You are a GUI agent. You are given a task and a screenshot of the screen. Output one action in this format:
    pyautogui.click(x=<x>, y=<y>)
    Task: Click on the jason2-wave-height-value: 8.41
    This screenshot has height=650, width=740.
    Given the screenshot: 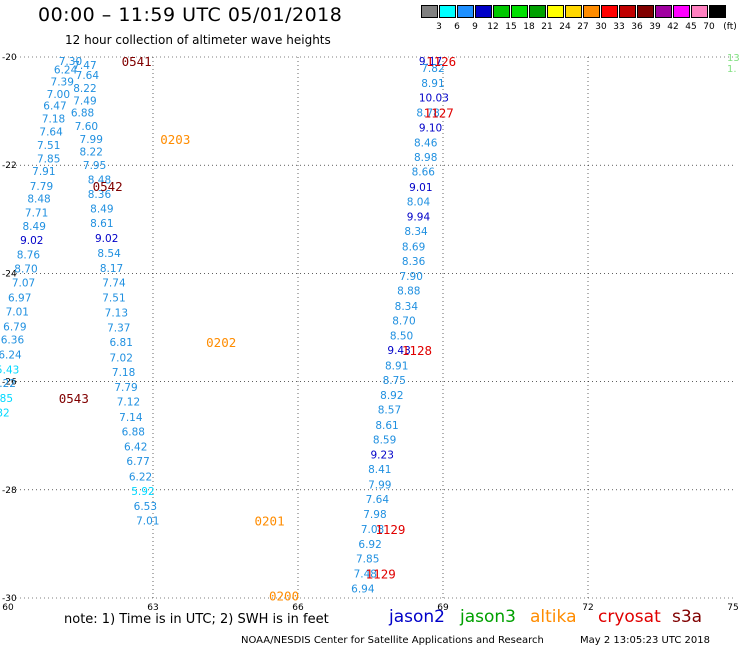 What is the action you would take?
    pyautogui.click(x=379, y=470)
    